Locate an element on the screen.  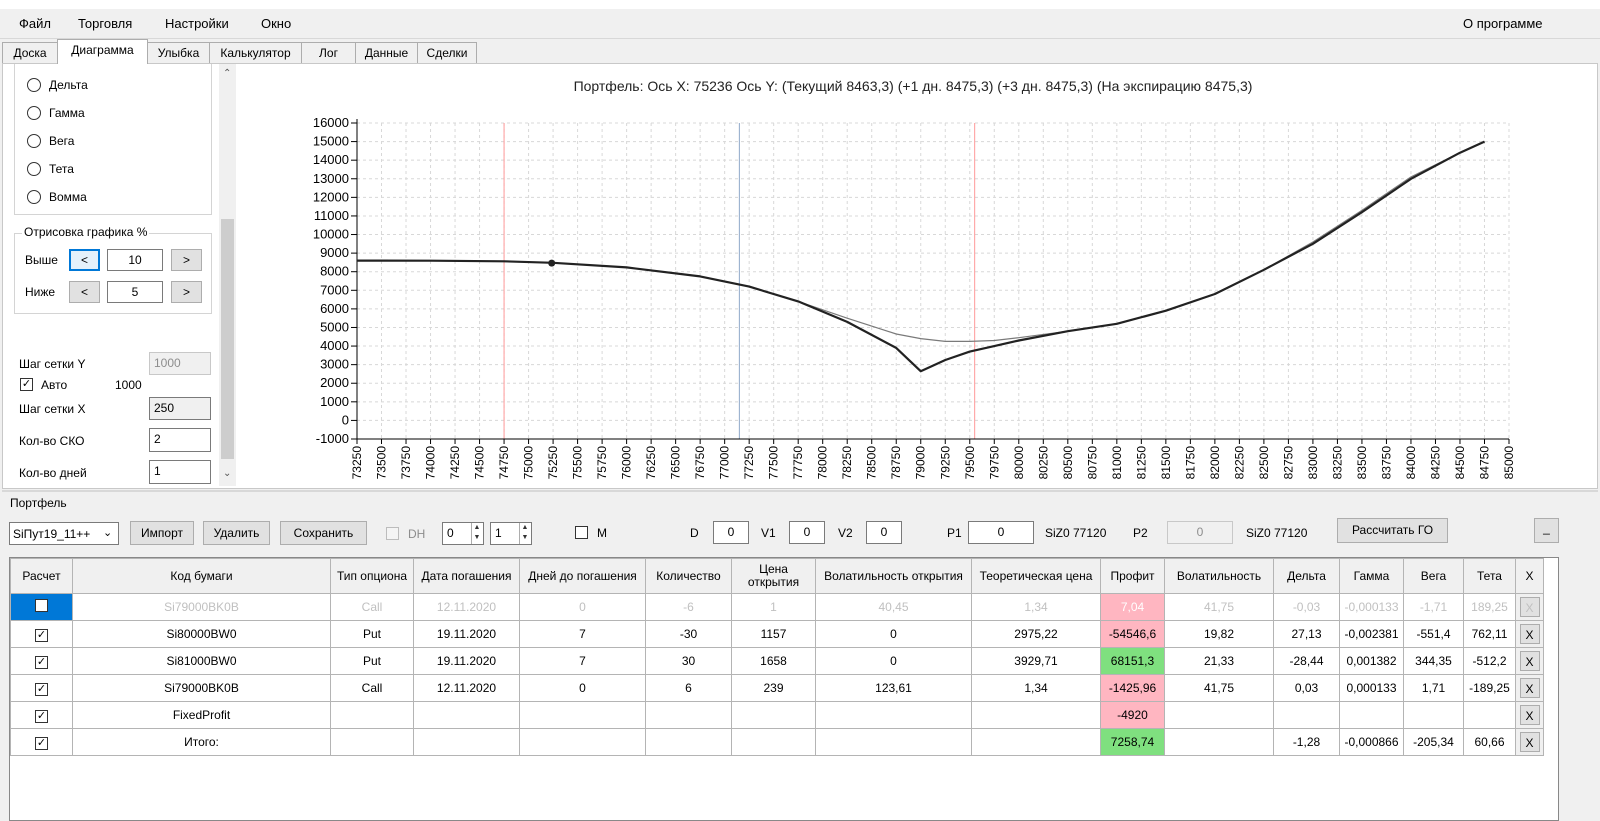
tab-log: Лог is located at coordinates (328, 52).